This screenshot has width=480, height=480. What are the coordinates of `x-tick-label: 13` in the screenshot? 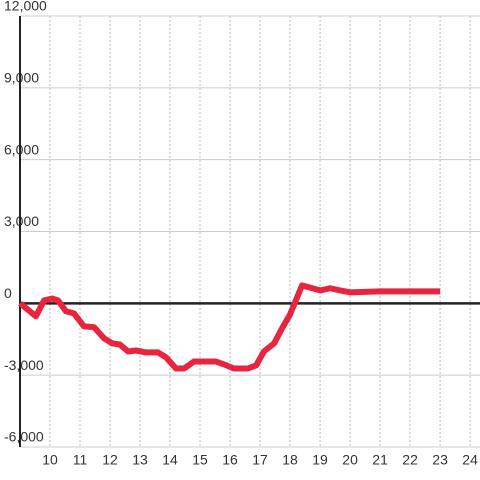 It's located at (140, 460).